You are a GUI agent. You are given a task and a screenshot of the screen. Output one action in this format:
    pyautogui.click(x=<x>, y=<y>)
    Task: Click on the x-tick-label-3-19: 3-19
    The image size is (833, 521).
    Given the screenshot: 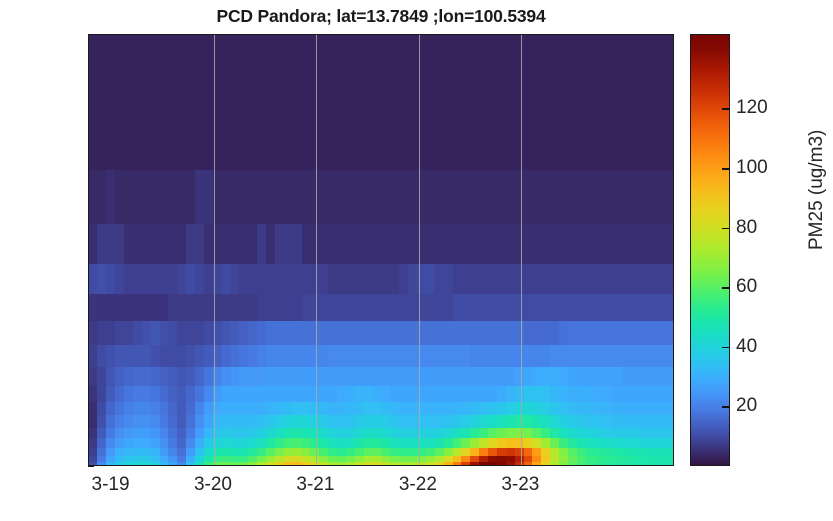 What is the action you would take?
    pyautogui.click(x=110, y=484)
    